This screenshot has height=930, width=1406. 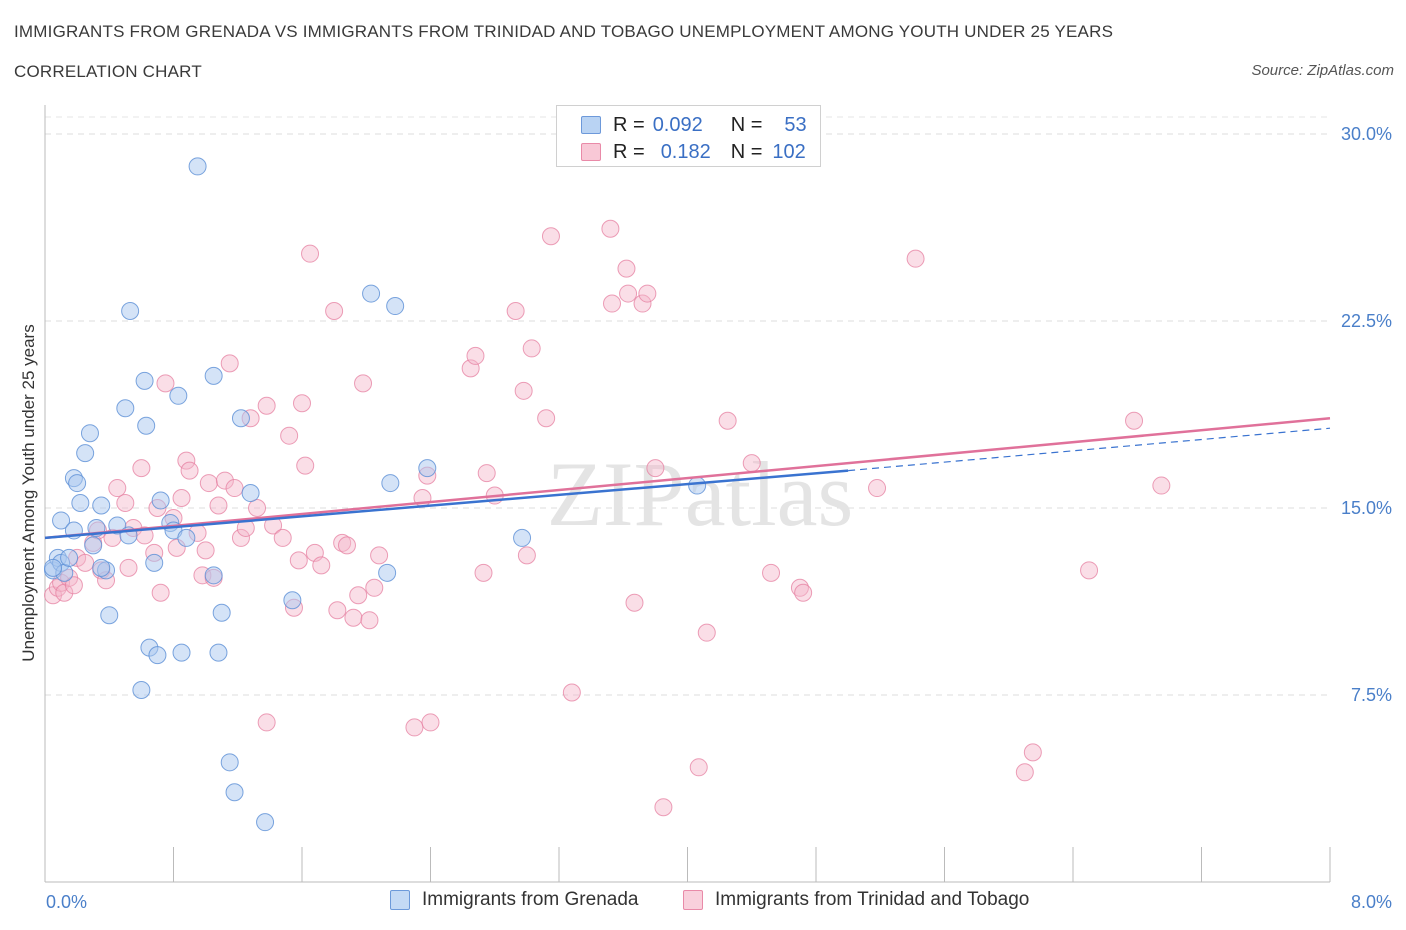 I want to click on legend-r-value: 0.182, so click(x=685, y=151).